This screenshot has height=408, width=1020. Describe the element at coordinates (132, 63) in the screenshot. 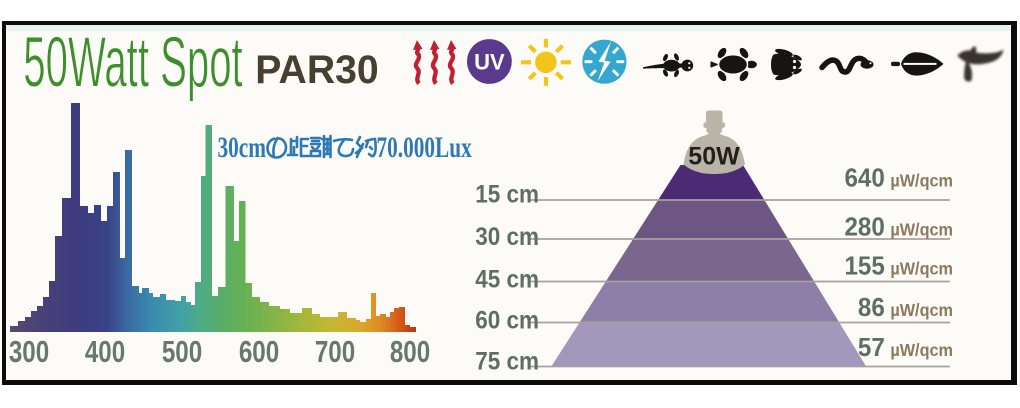

I see `svg-text: 50Watt Spot` at that location.